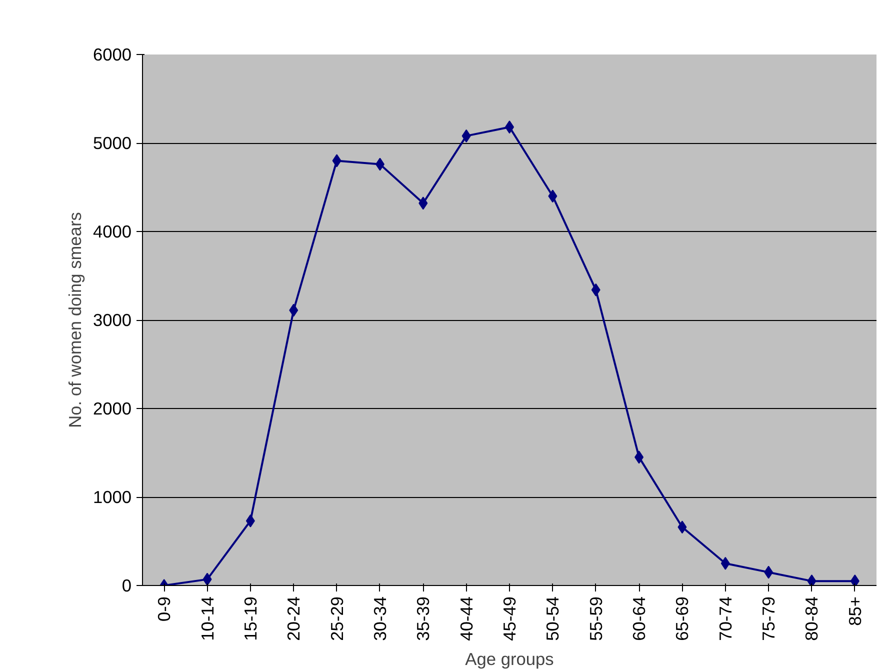  Describe the element at coordinates (854, 611) in the screenshot. I see `x-tick-label: 85+` at that location.